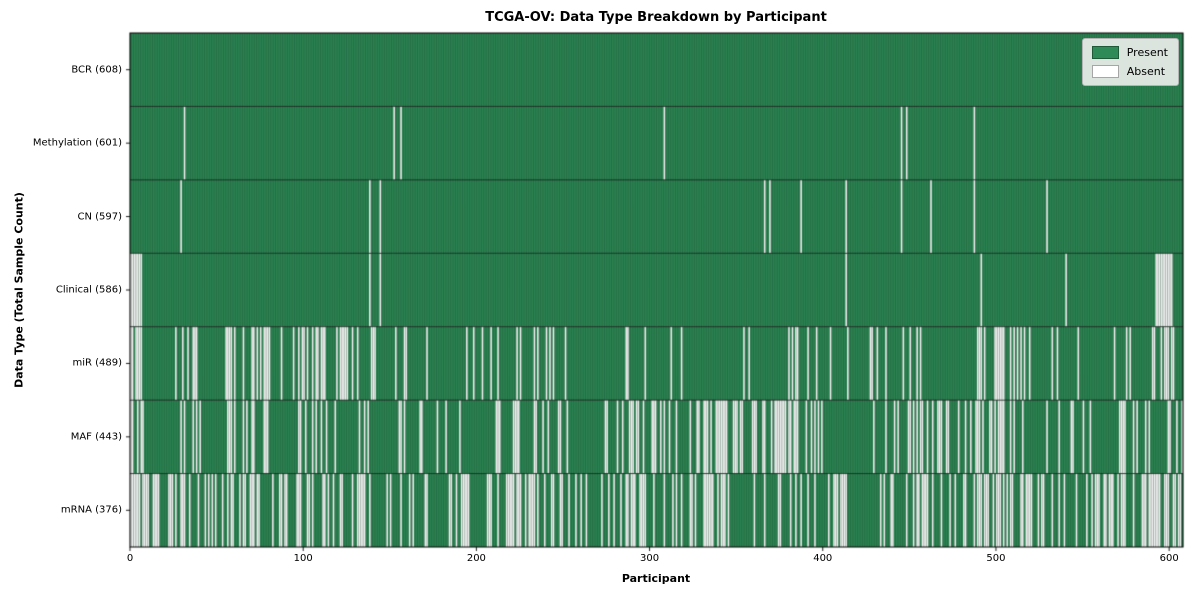  Describe the element at coordinates (1105, 52) in the screenshot. I see `present-swatch-icon` at that location.